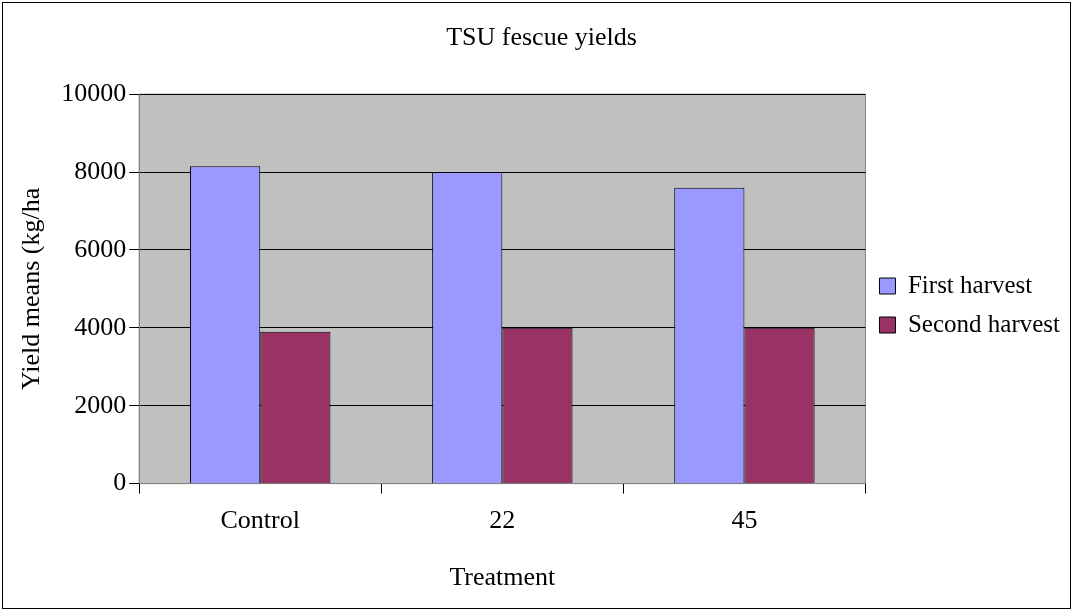 The height and width of the screenshot is (615, 1075). What do you see at coordinates (744, 520) in the screenshot?
I see `x-tick-label: 45` at bounding box center [744, 520].